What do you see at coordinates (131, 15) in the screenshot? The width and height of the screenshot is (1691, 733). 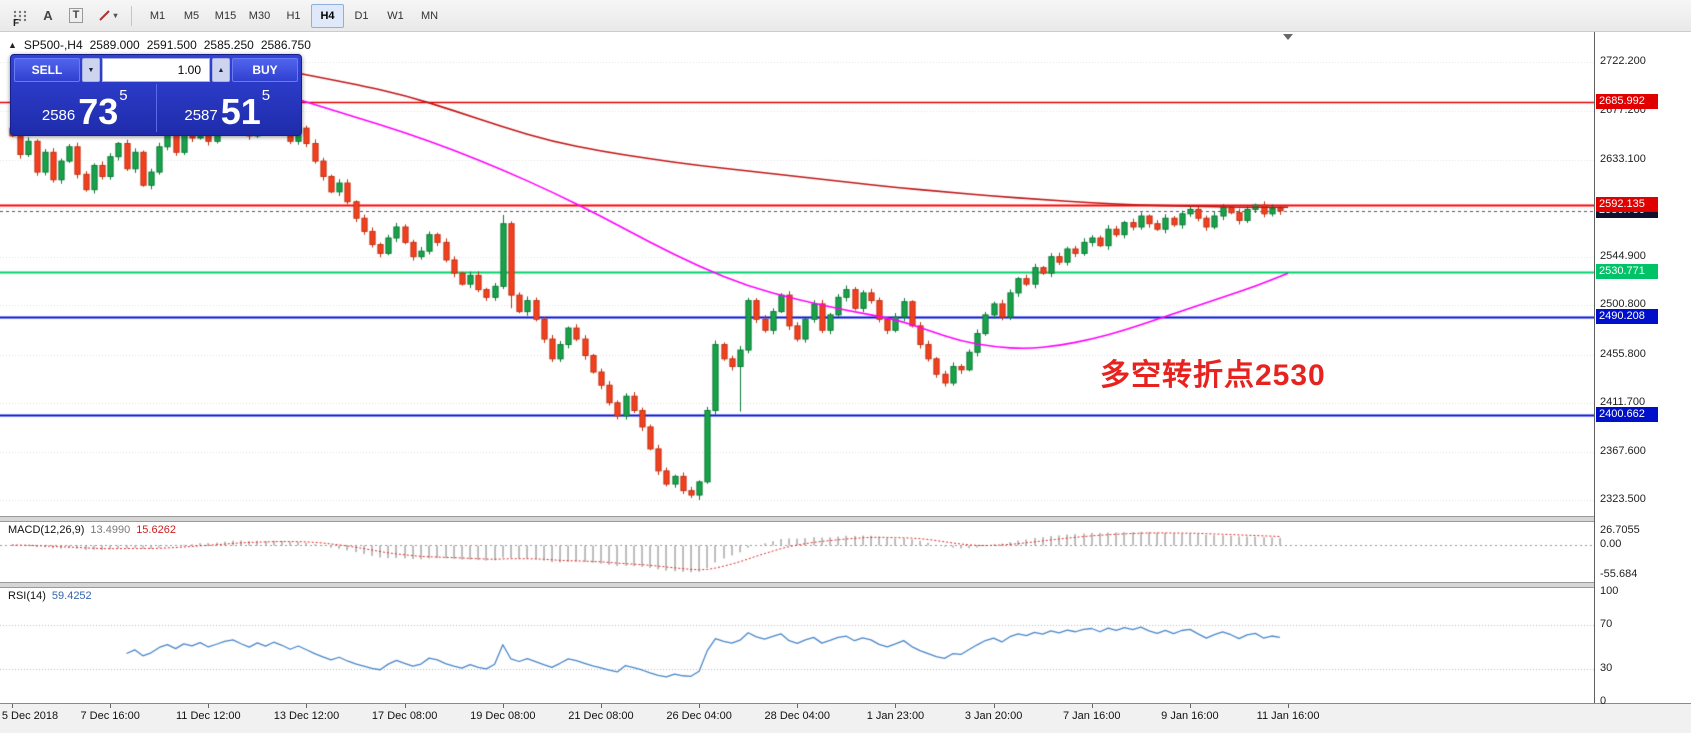 I see `toolbar-separator` at bounding box center [131, 15].